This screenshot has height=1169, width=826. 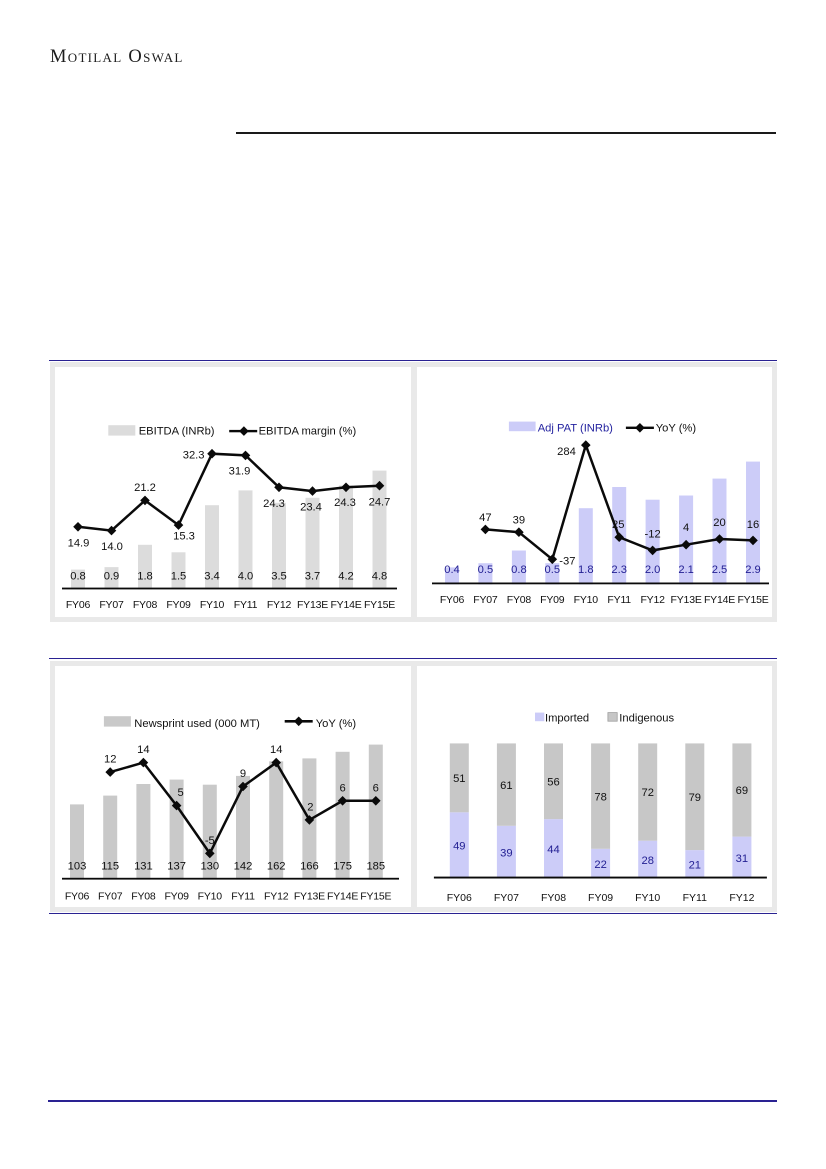 I want to click on svg-text: 175, so click(x=342, y=867).